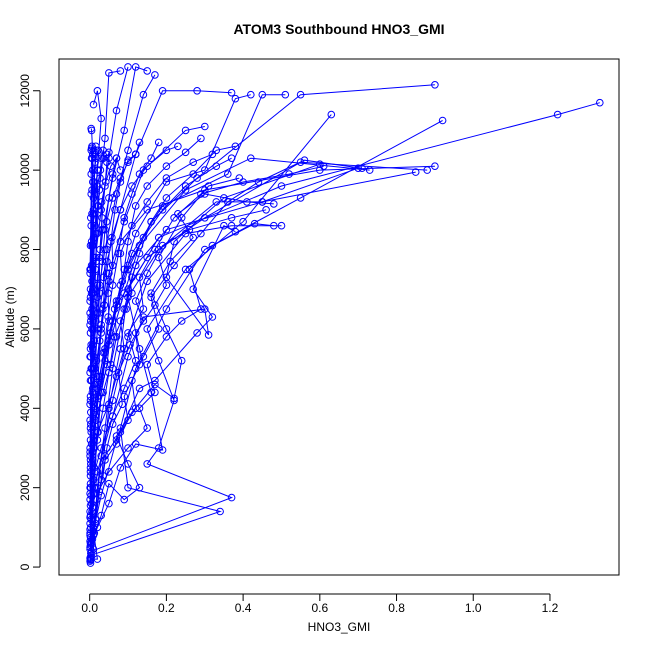 This screenshot has width=650, height=650. Describe the element at coordinates (25, 170) in the screenshot. I see `y-tick-label: 10000` at that location.